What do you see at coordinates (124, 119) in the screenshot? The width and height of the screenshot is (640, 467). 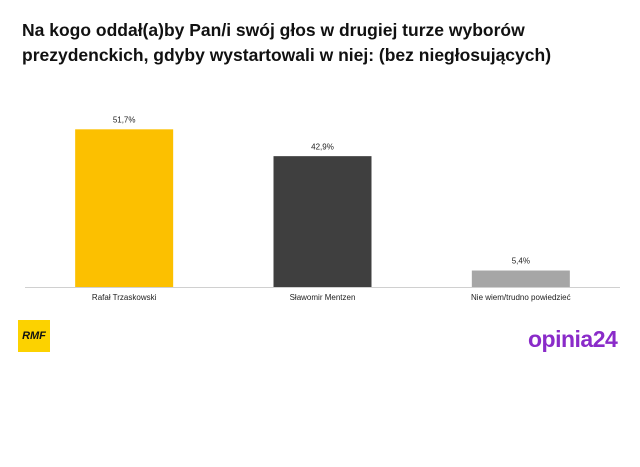 I see `value-label: 51,7%` at bounding box center [124, 119].